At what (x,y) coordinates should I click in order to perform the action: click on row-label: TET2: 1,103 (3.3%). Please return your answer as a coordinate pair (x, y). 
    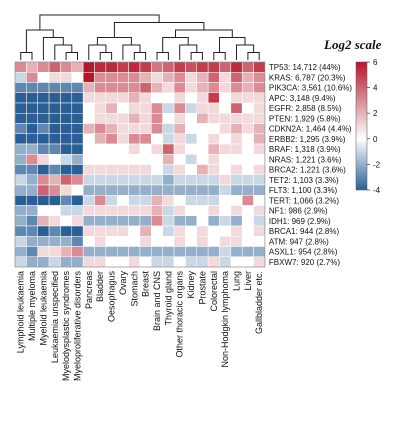
    Looking at the image, I should click on (304, 180).